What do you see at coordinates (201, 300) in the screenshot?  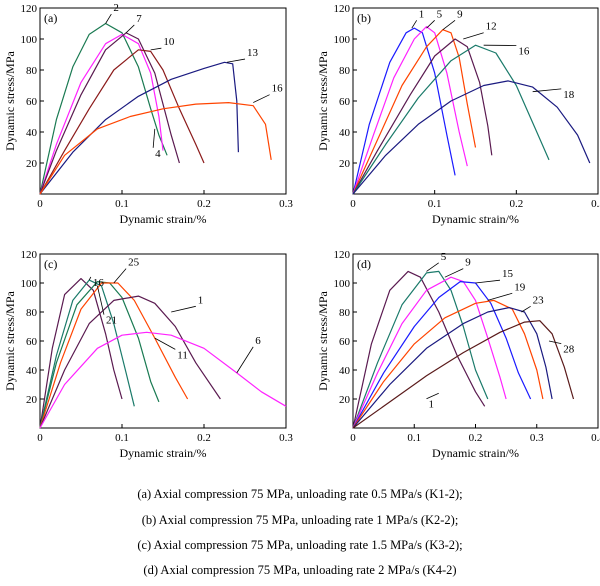 I see `curve-label: 1` at bounding box center [201, 300].